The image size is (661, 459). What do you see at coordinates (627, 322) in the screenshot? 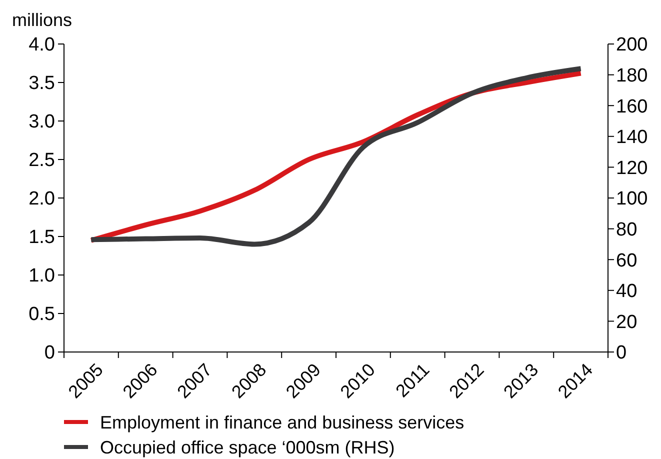
I see `y2-tick-label: 20` at bounding box center [627, 322].